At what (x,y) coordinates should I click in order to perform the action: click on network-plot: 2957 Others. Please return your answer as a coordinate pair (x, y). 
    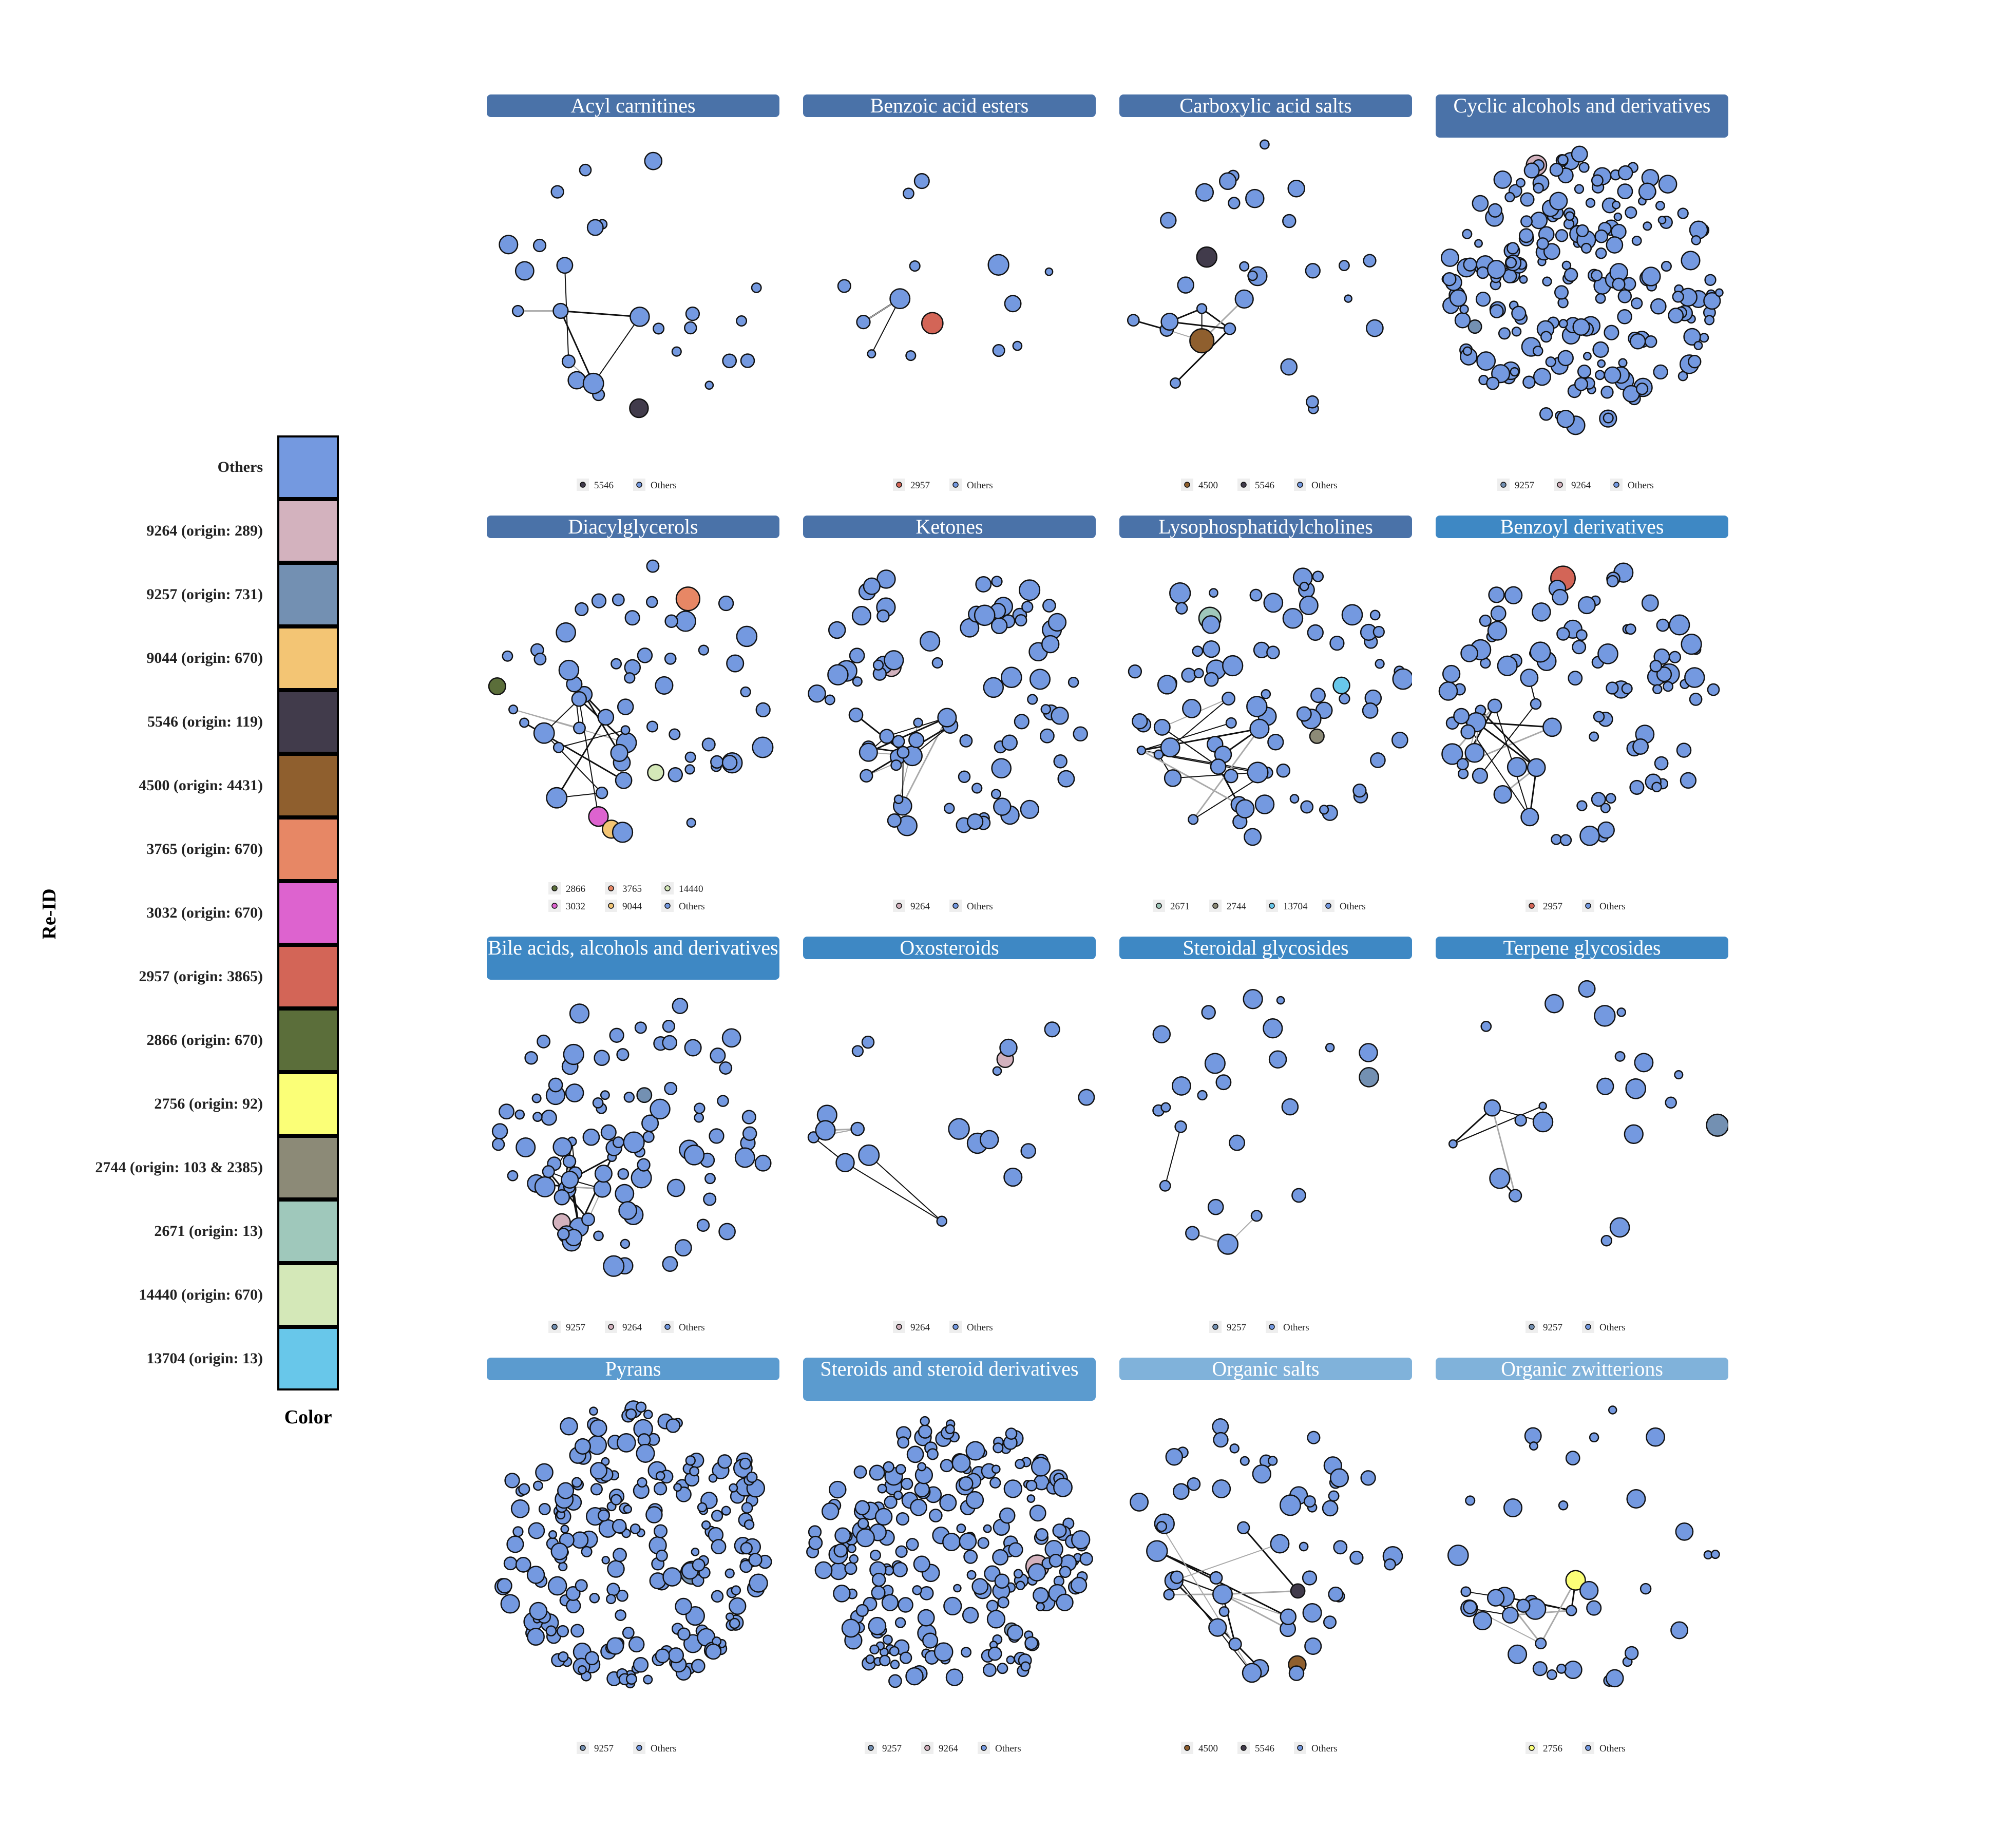
    Looking at the image, I should click on (945, 332).